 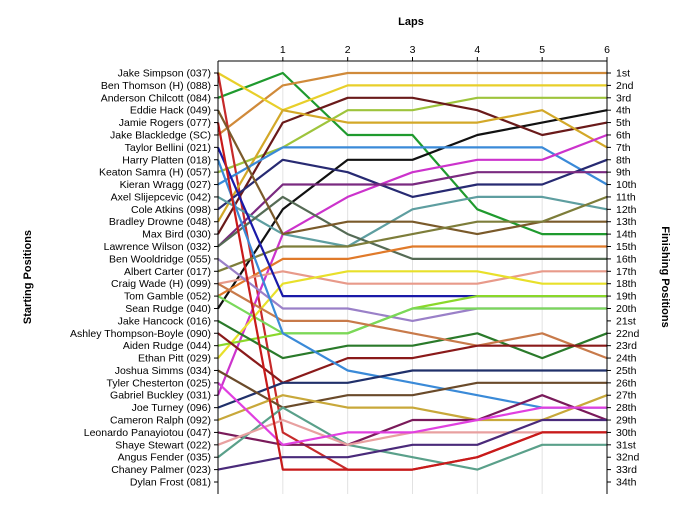 What do you see at coordinates (665, 276) in the screenshot?
I see `right-axis-title: Finishing Positions` at bounding box center [665, 276].